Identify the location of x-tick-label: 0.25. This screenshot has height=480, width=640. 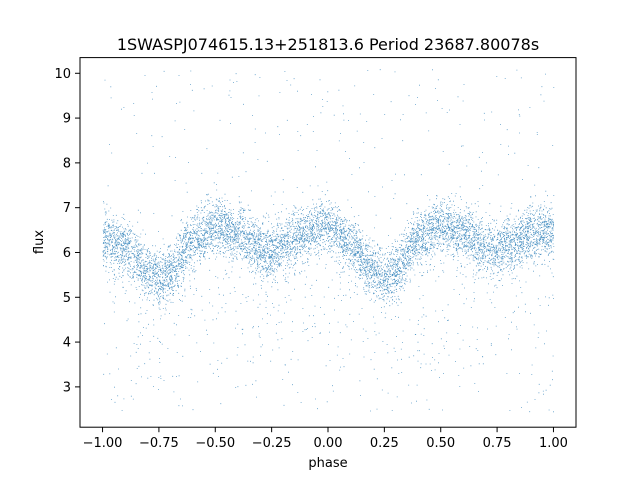
(384, 443).